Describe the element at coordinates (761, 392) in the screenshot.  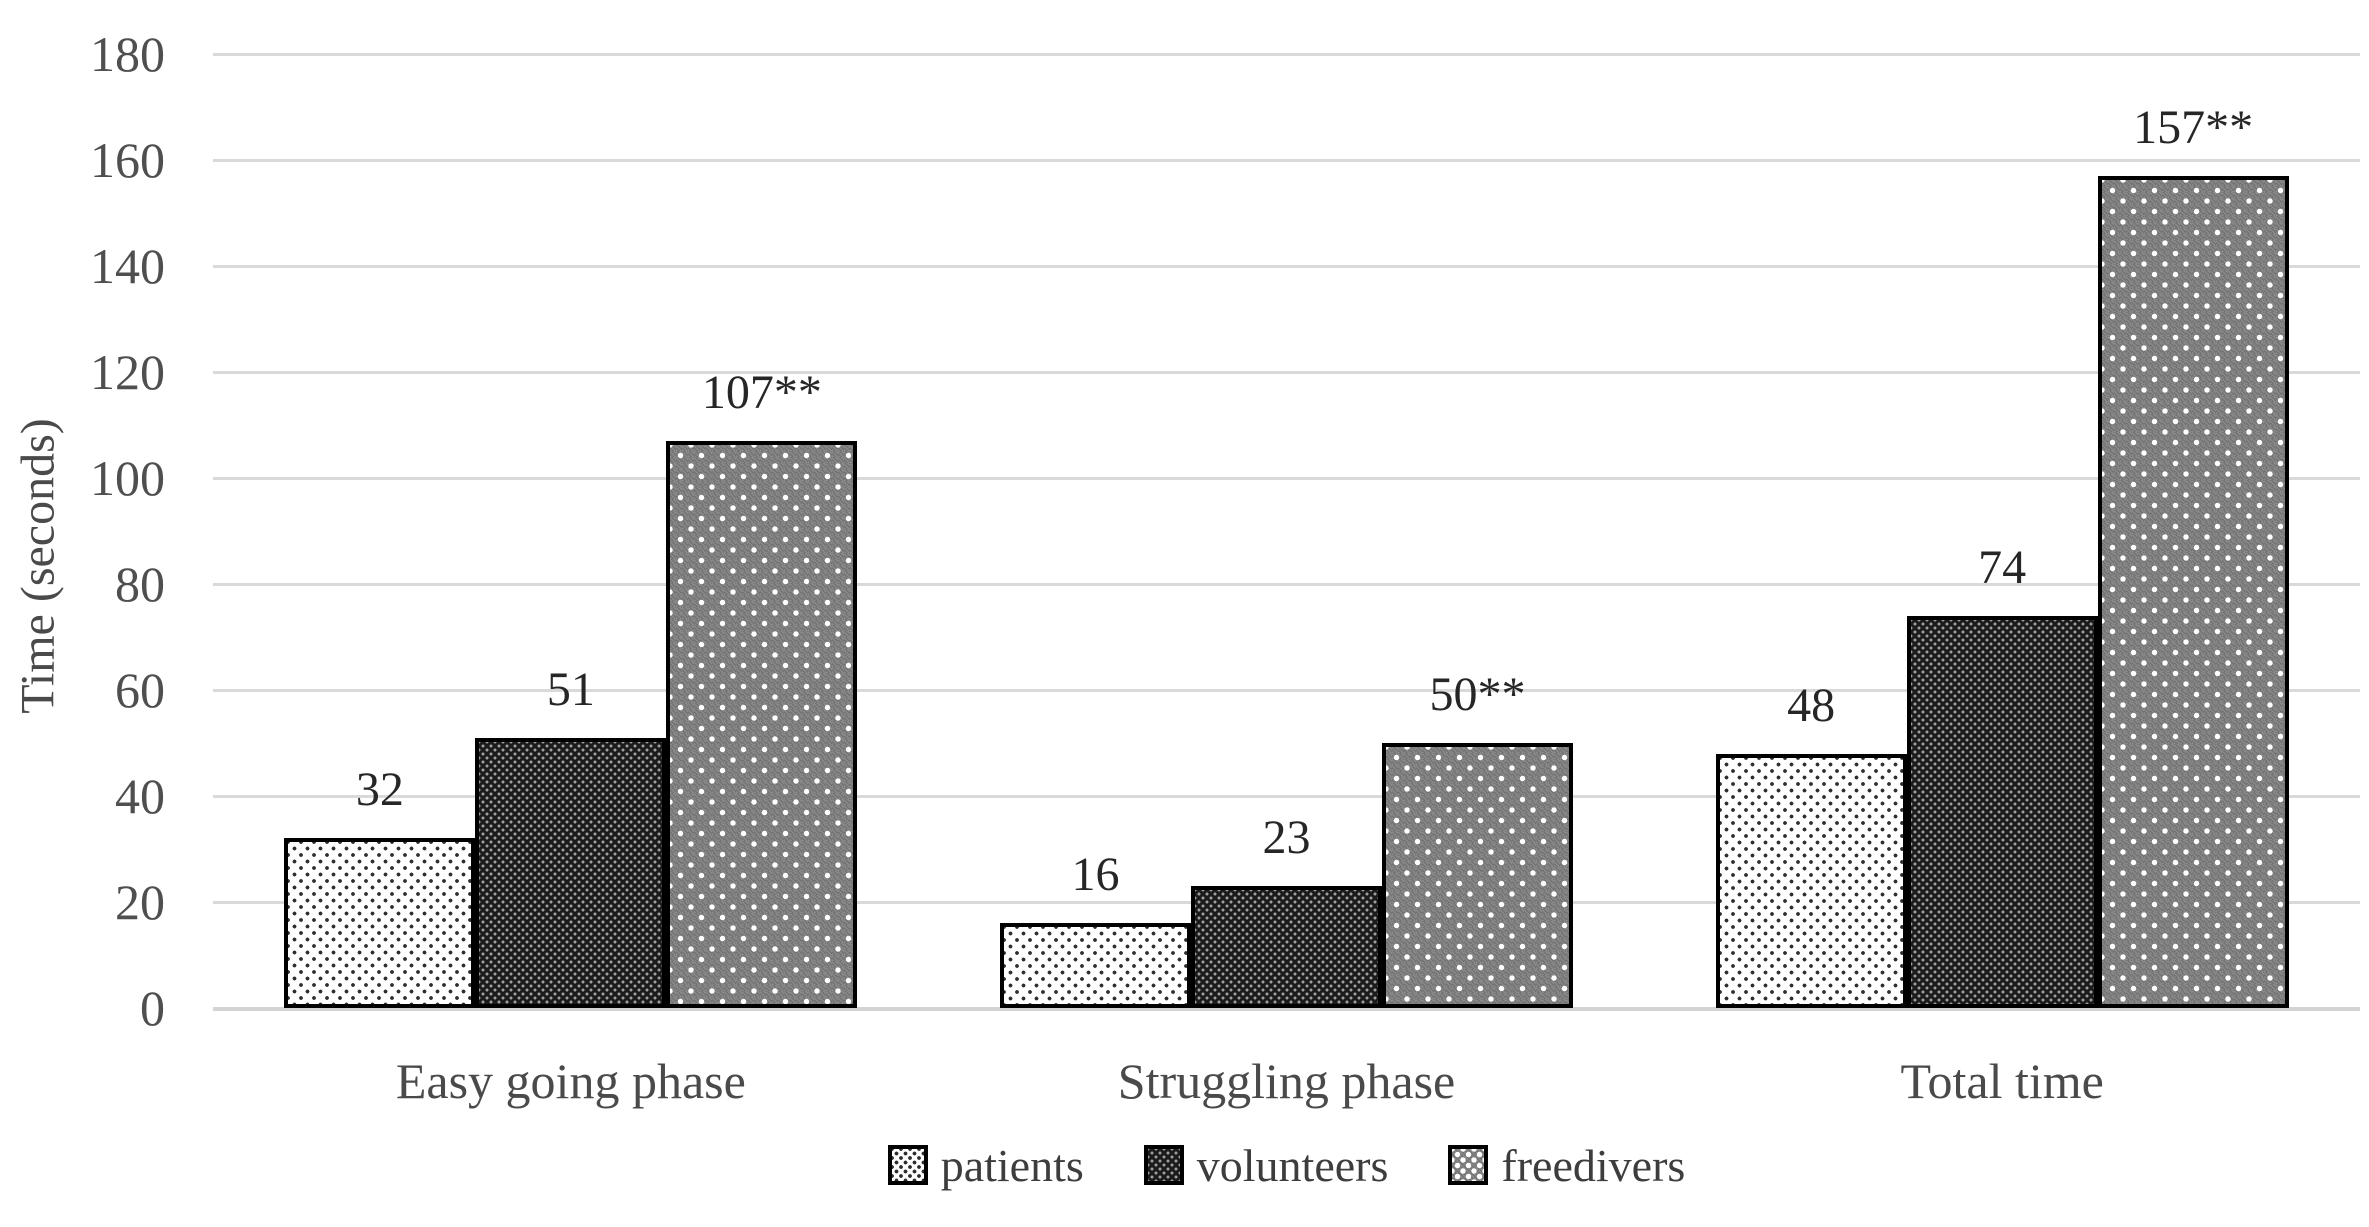
I see `data-label-freedivers-easy-going-phase: 107**` at that location.